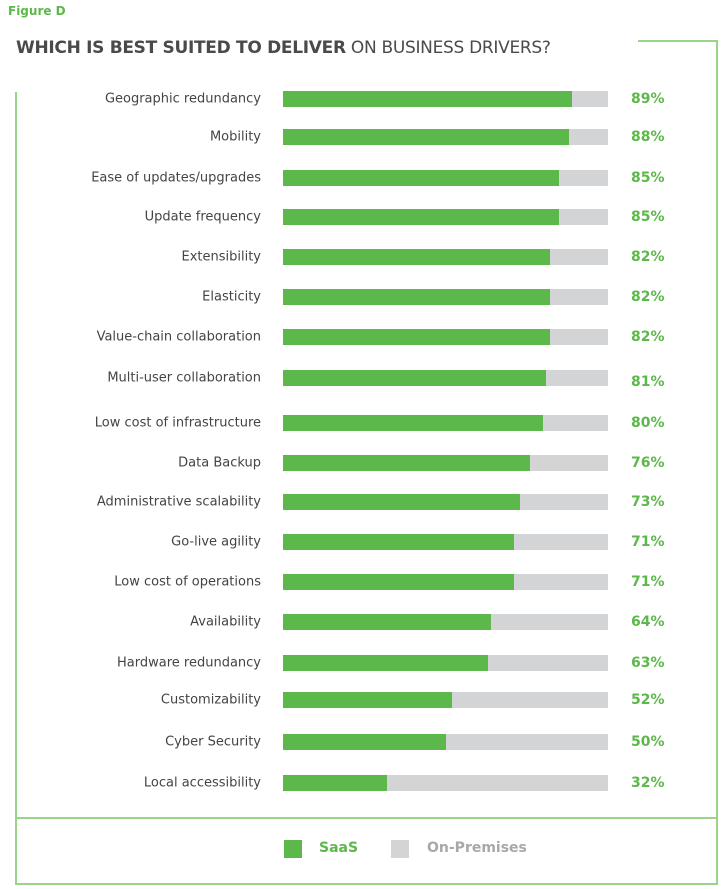  What do you see at coordinates (37, 11) in the screenshot?
I see `figure-label: Figure D` at bounding box center [37, 11].